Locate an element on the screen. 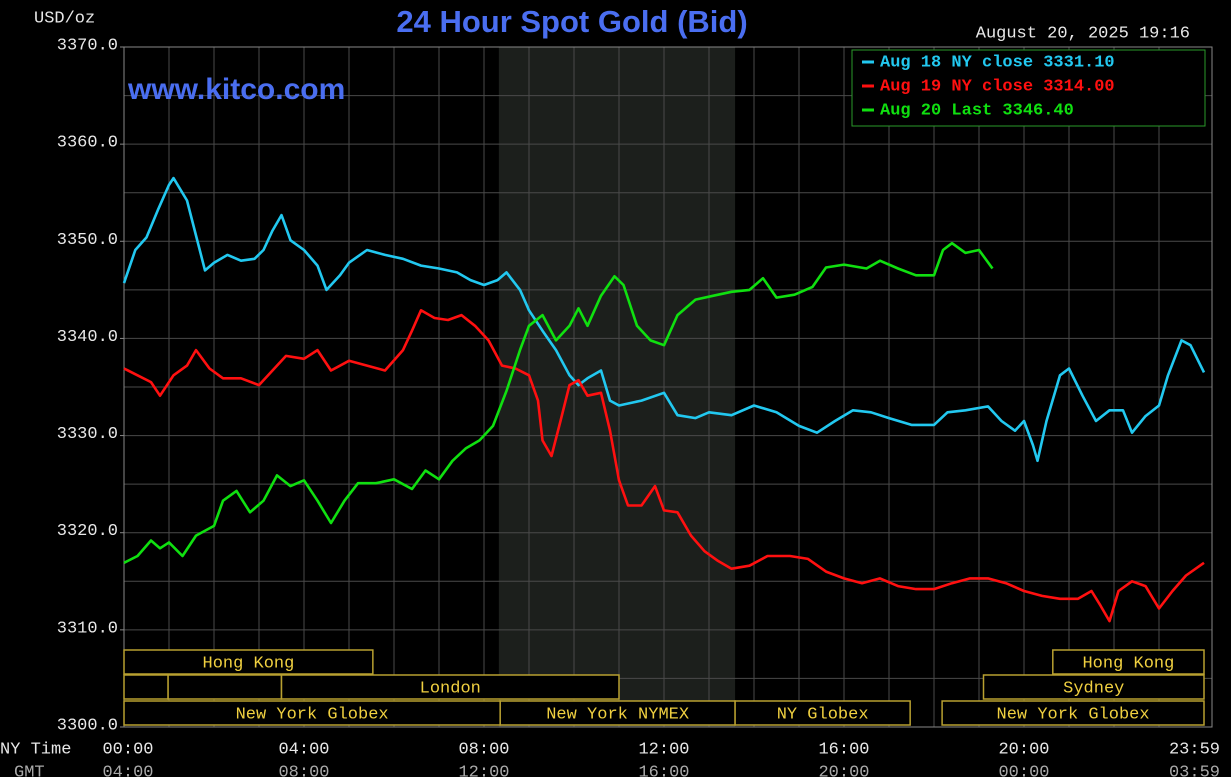 This screenshot has height=777, width=1231. x-tick-label: 08:00 is located at coordinates (483, 749).